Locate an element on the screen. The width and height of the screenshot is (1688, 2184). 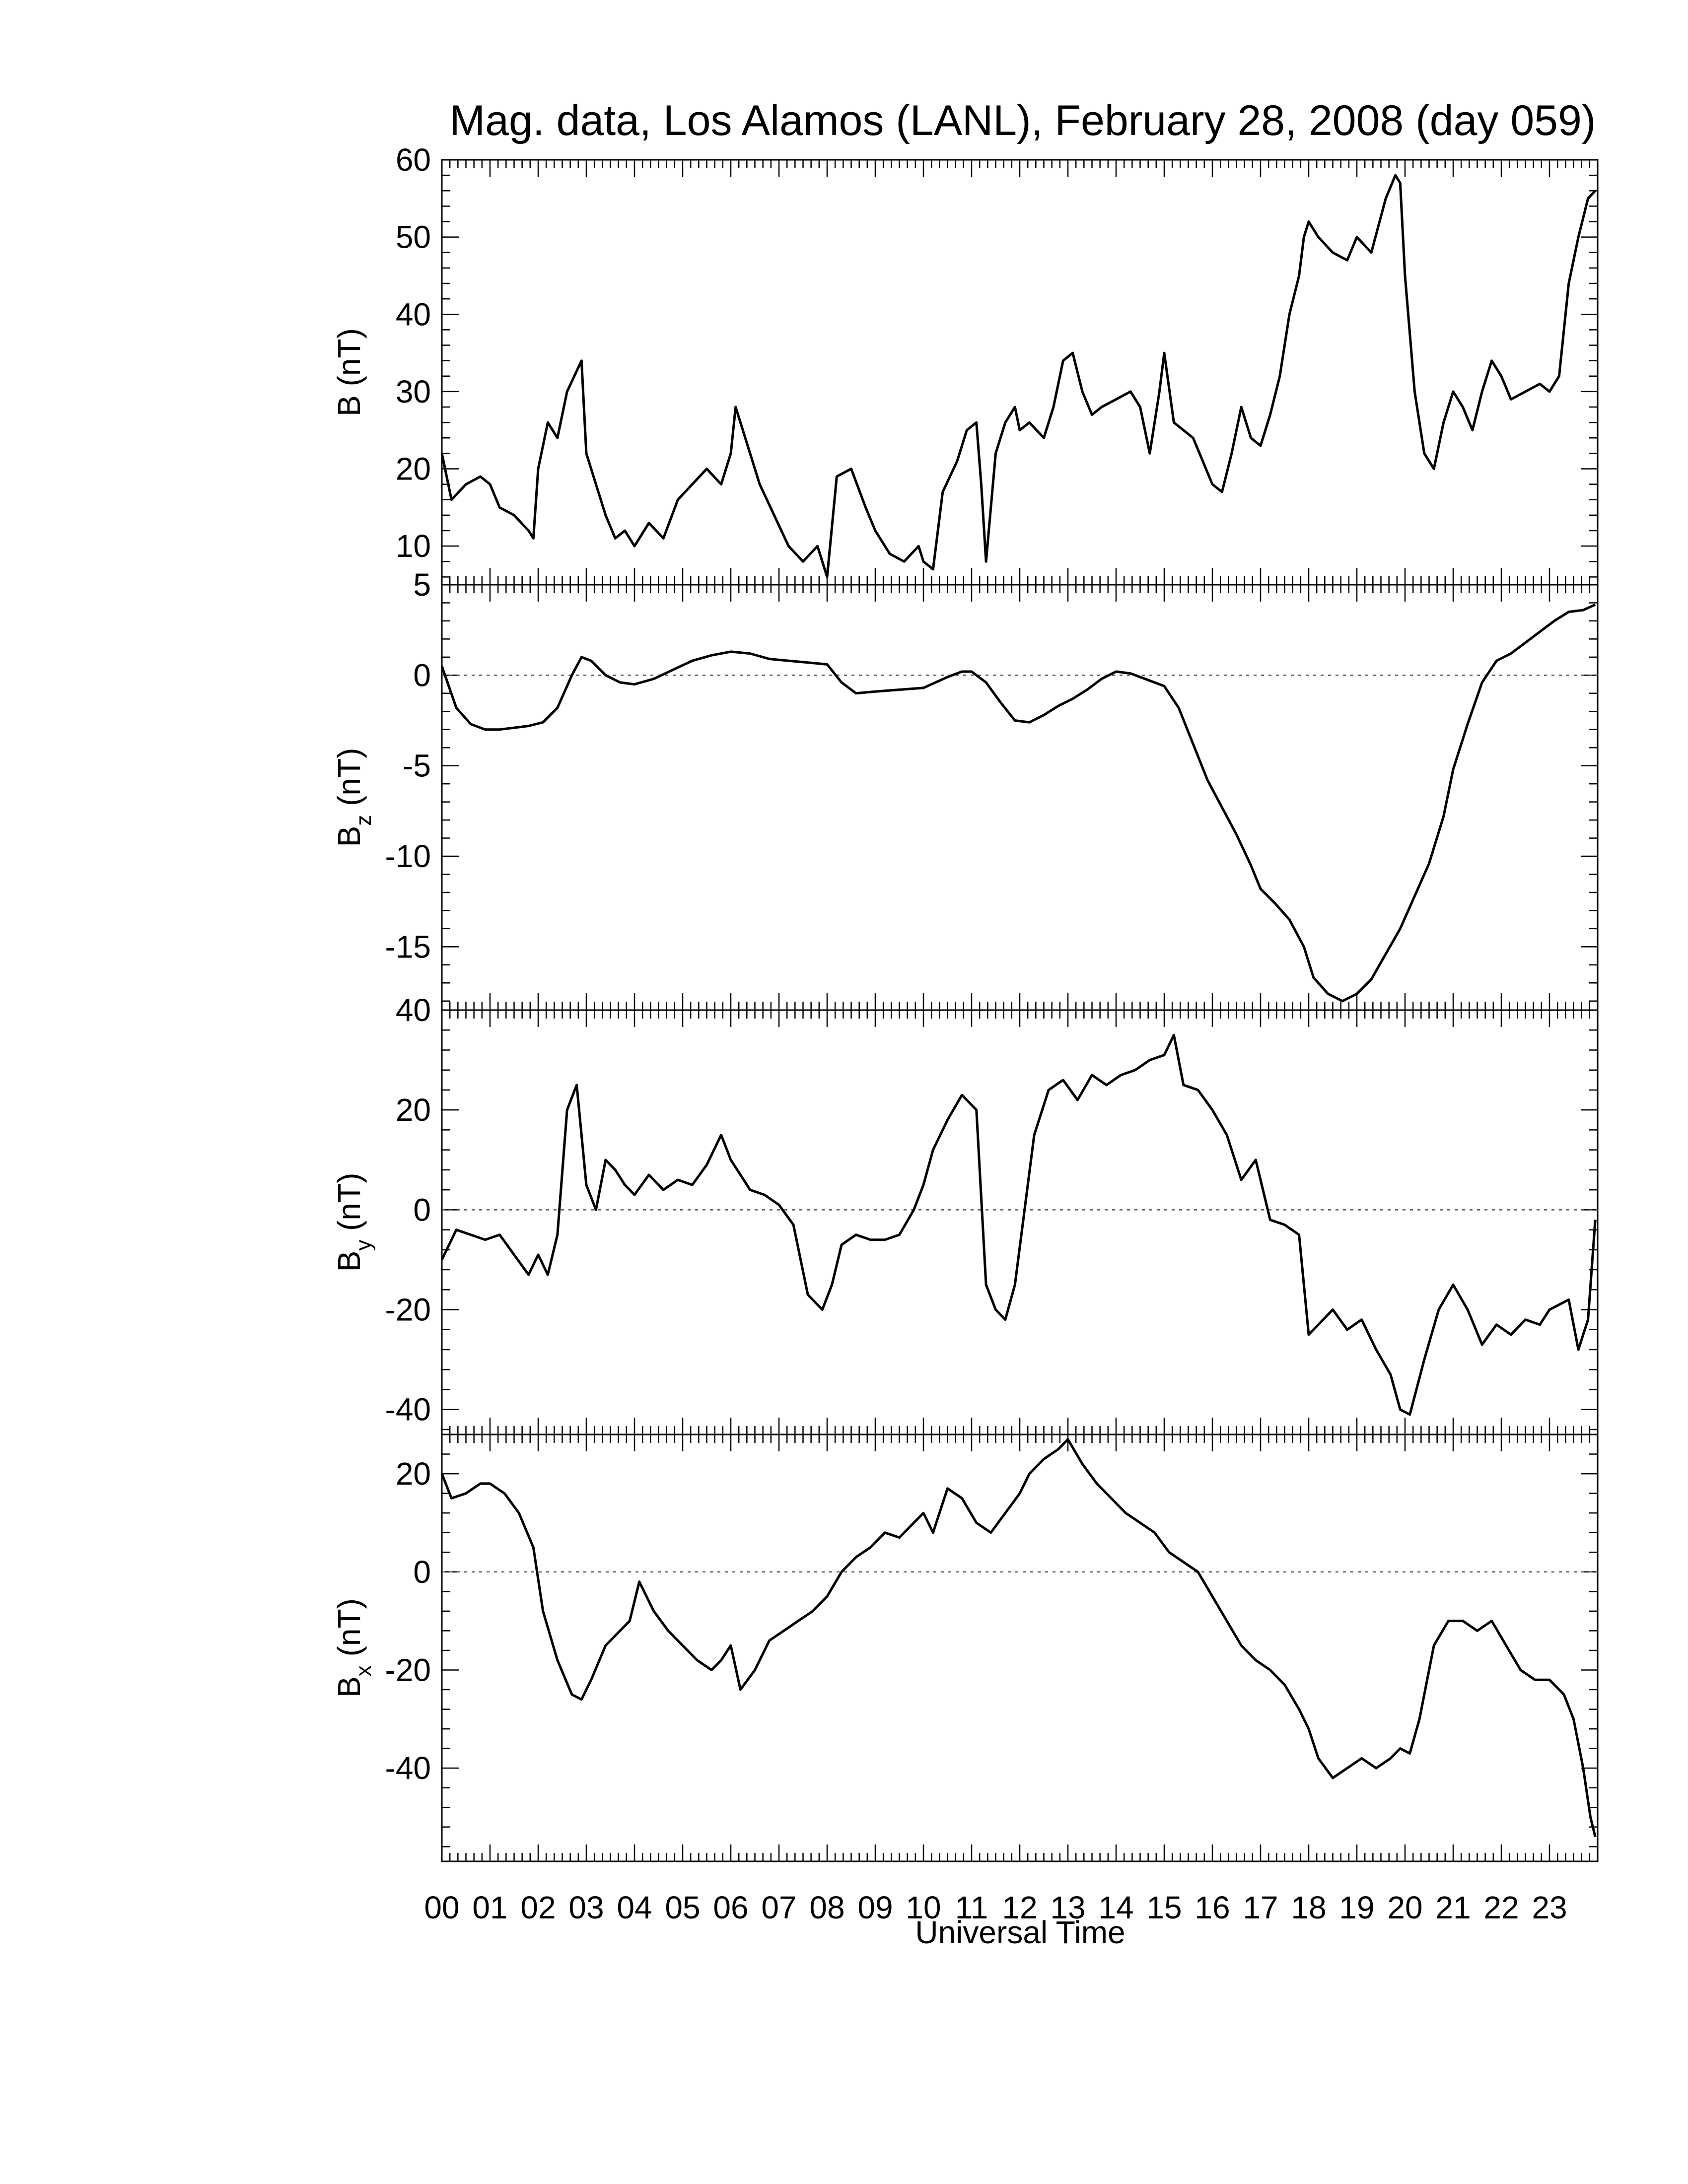
x-tick-label: 21 is located at coordinates (1453, 1907).